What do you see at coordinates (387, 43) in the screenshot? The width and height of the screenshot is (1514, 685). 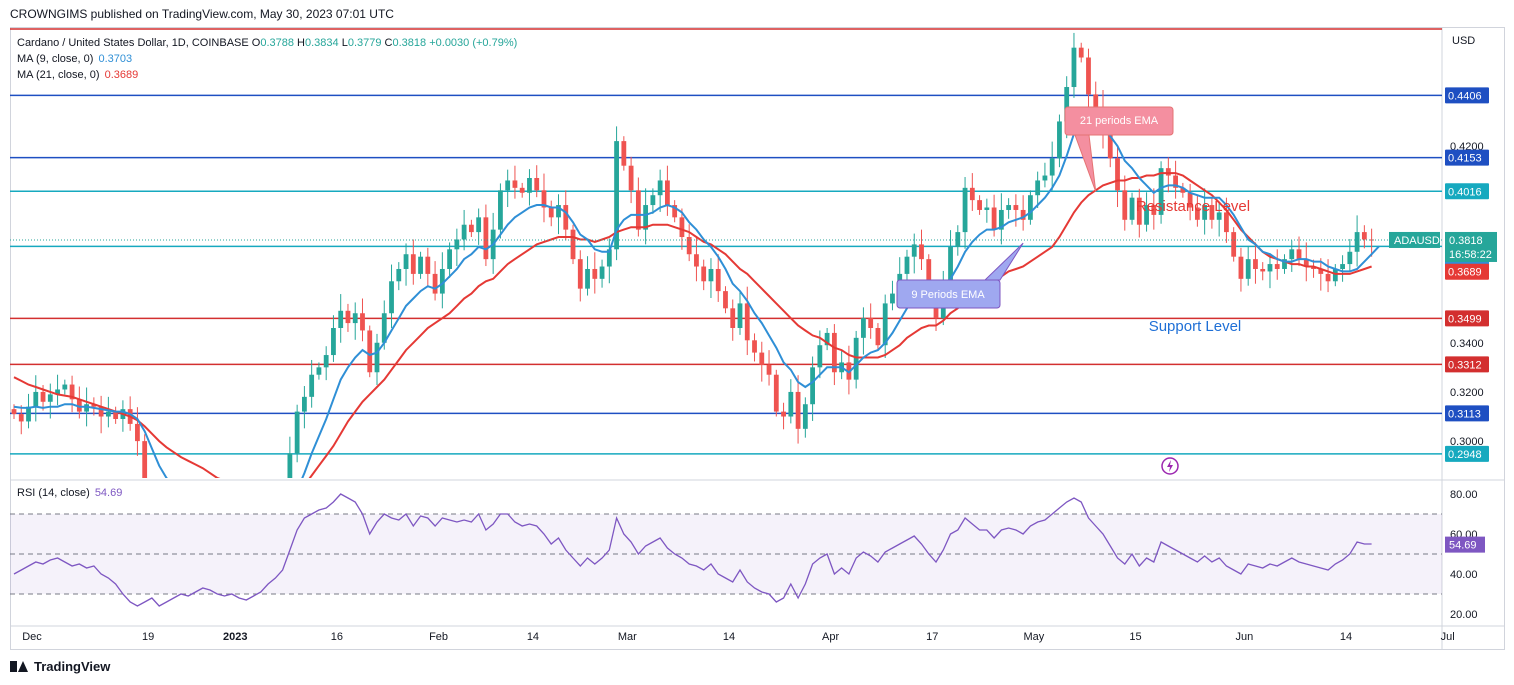 I see `ohlc-key: C` at bounding box center [387, 43].